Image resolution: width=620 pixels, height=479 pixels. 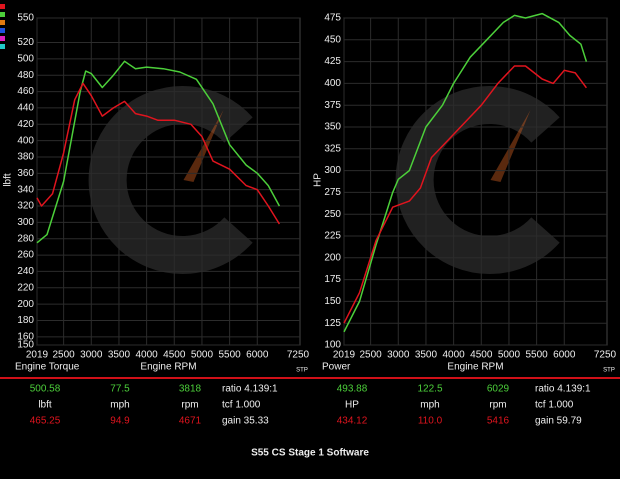 What do you see at coordinates (558, 421) in the screenshot?
I see `stat: gain 59.79` at bounding box center [558, 421].